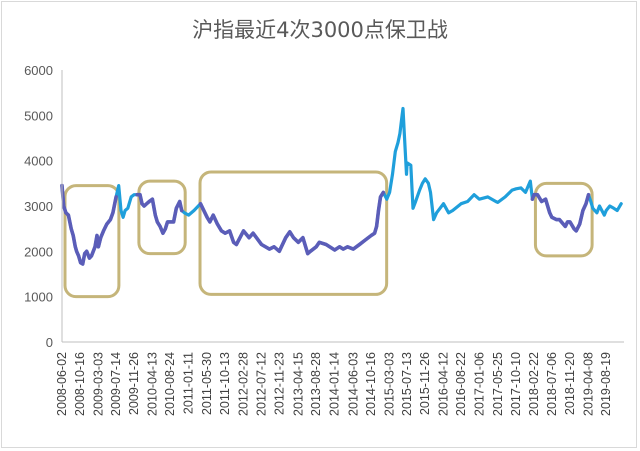  Describe the element at coordinates (38, 115) in the screenshot. I see `y-tick-label: 5000` at that location.